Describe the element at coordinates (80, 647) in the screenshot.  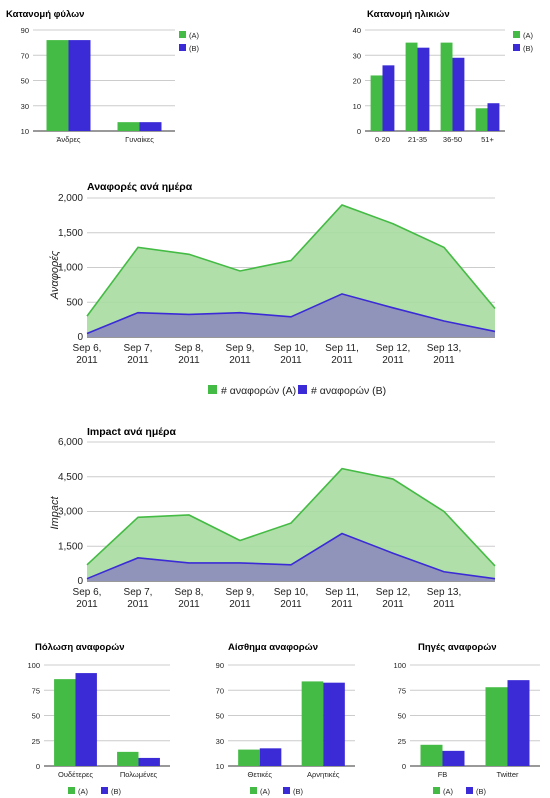
I see `chart-title: Πόλωση αναφορών` at that location.